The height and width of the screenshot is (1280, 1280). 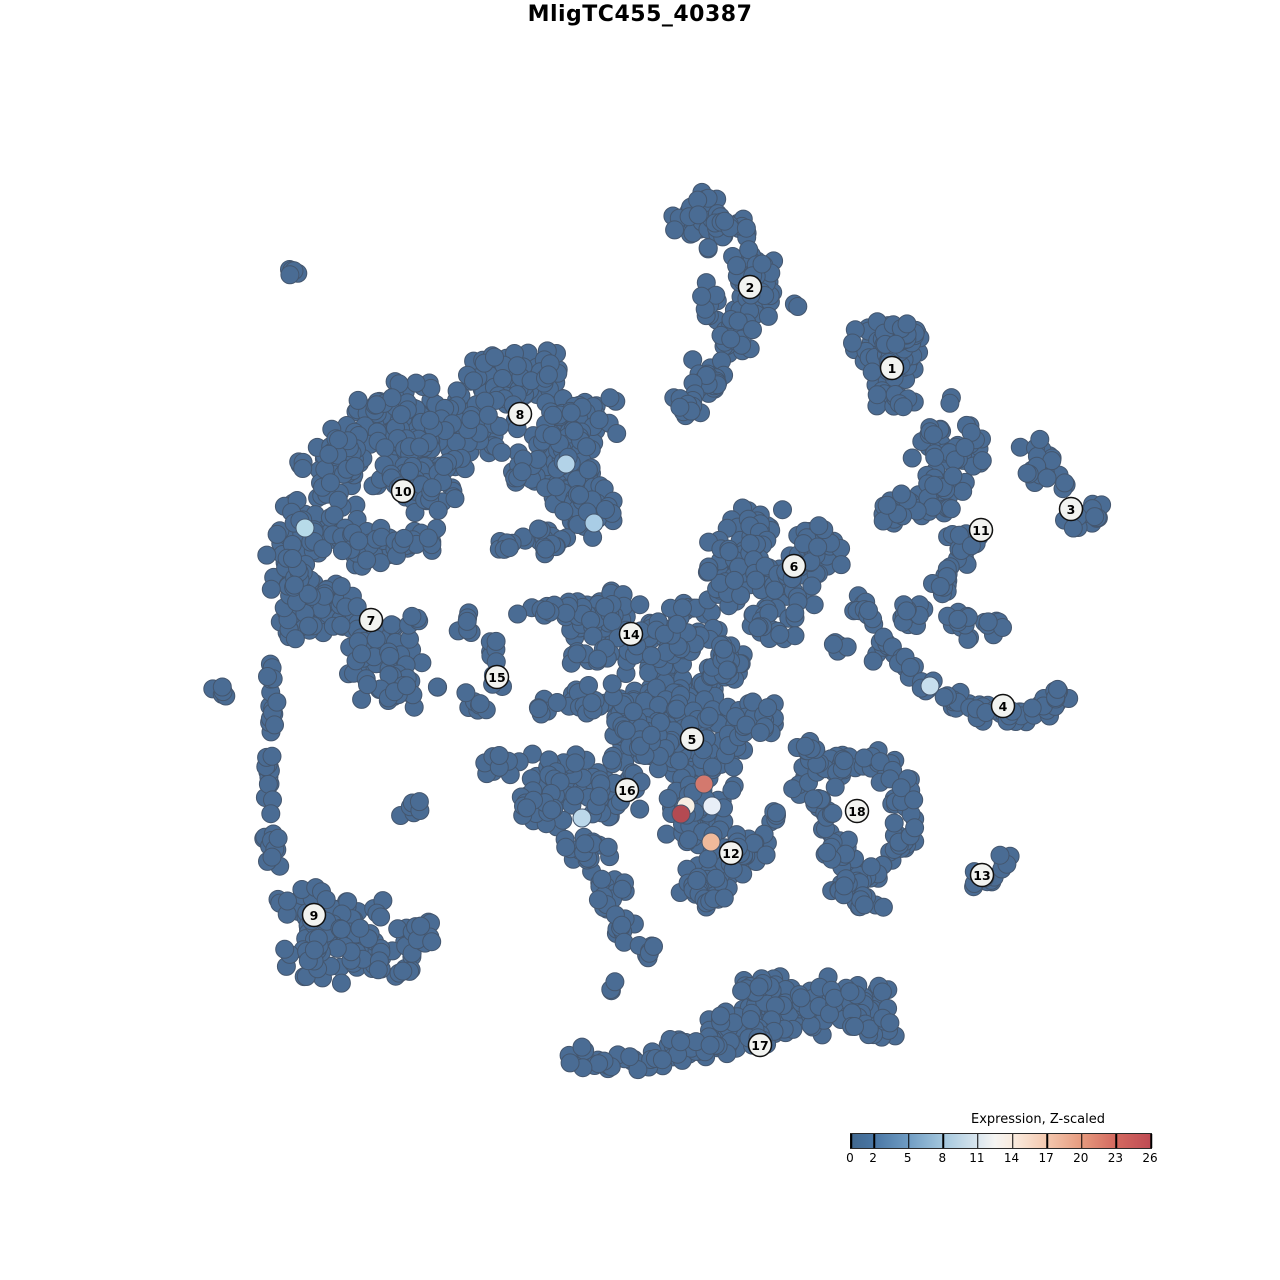 I want to click on cluster-label-text: 11, so click(x=980, y=530).